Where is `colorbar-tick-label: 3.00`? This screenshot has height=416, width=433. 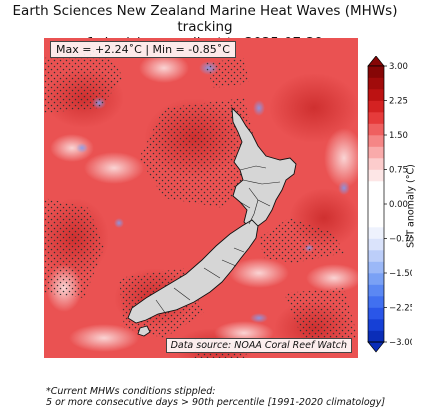
colorbar-tick-label: 3.00 is located at coordinates (398, 67).